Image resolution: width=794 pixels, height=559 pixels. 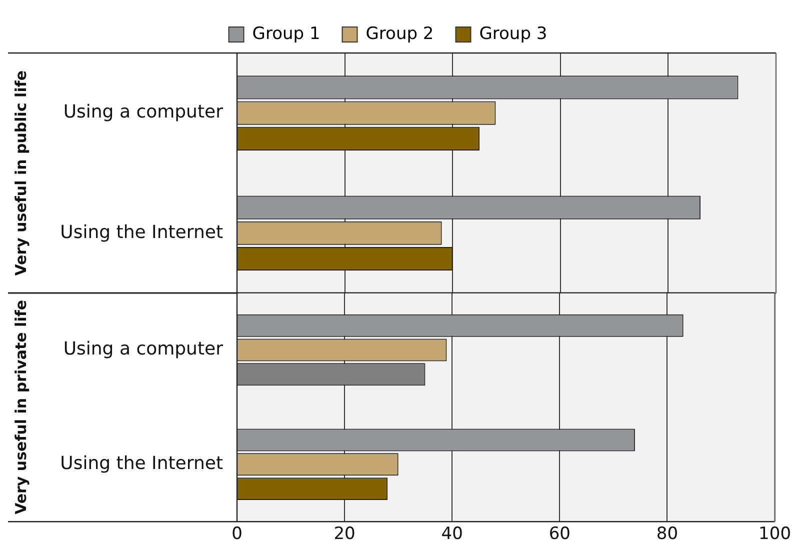 I want to click on x-tick-label: 20, so click(x=345, y=534).